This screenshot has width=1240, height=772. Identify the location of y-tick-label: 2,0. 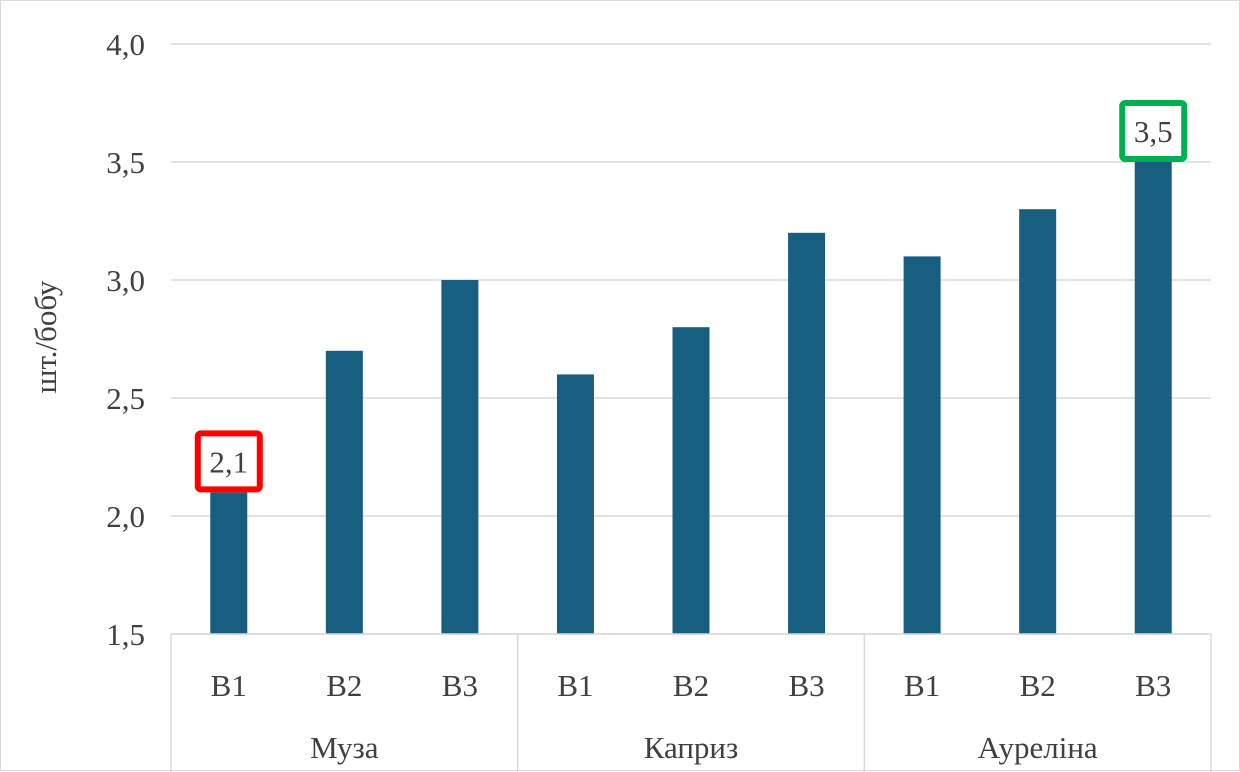
(125, 516).